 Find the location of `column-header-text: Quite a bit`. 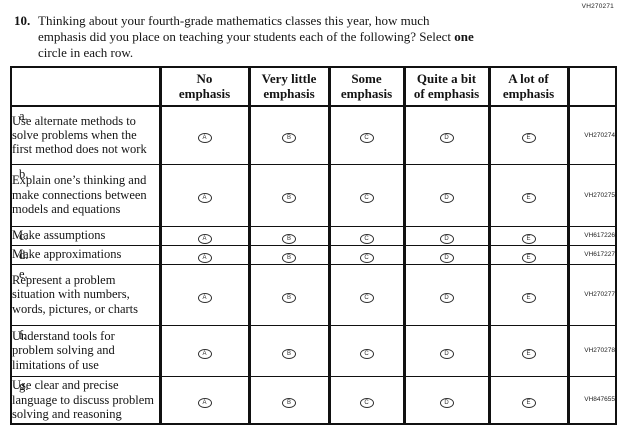

column-header-text: Quite a bit is located at coordinates (446, 79).